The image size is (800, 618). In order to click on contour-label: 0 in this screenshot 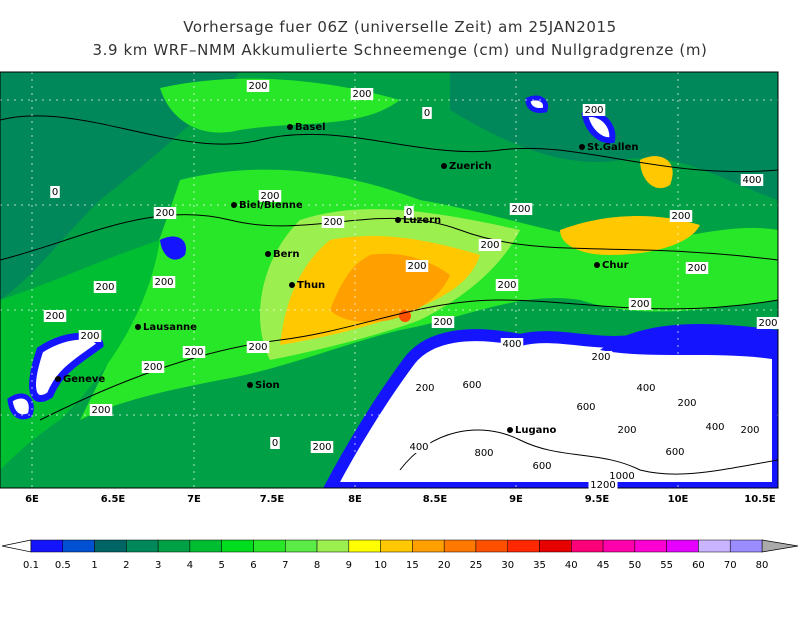, I will do `click(275, 443)`.